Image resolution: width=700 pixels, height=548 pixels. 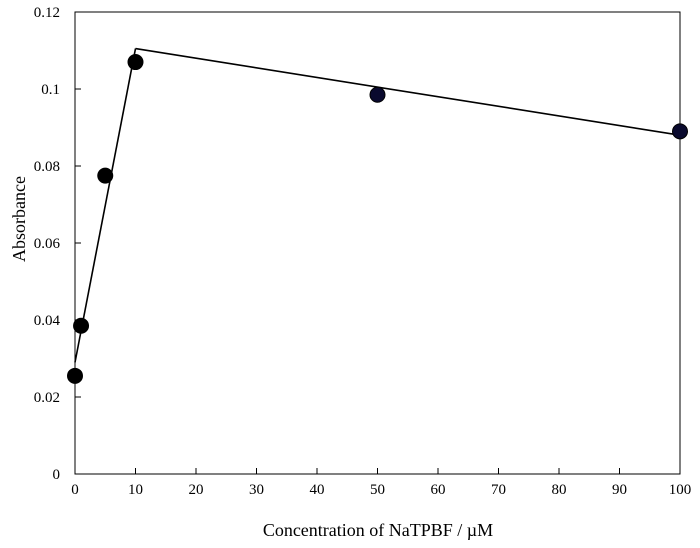 I want to click on y-tick-label: 0.06, so click(x=47, y=244).